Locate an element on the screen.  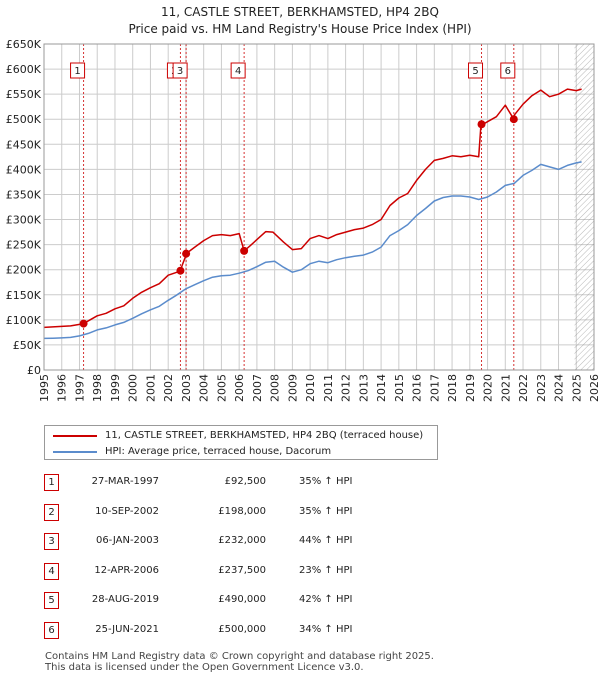
y-tick-label: £400K is located at coordinates (24, 169).